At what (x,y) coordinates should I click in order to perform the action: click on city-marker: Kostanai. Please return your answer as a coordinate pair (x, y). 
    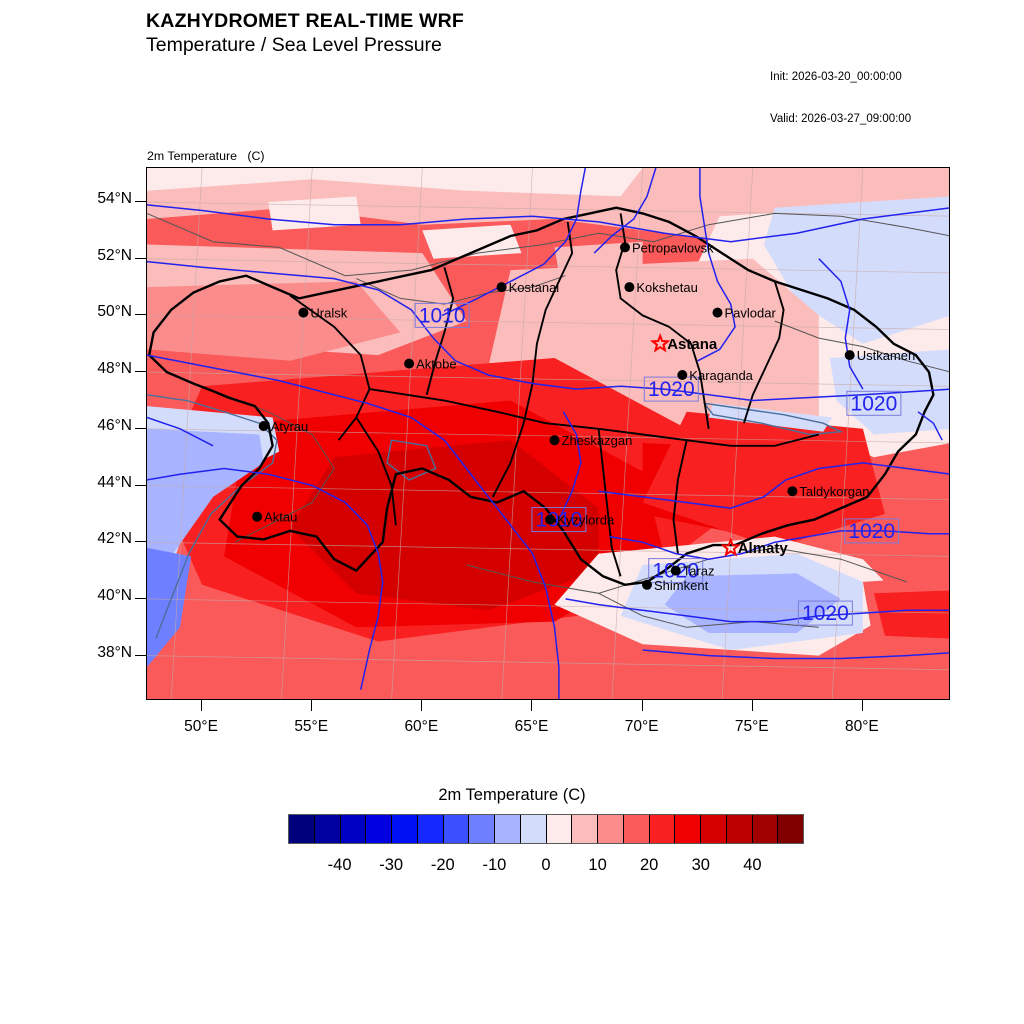
    Looking at the image, I should click on (528, 287).